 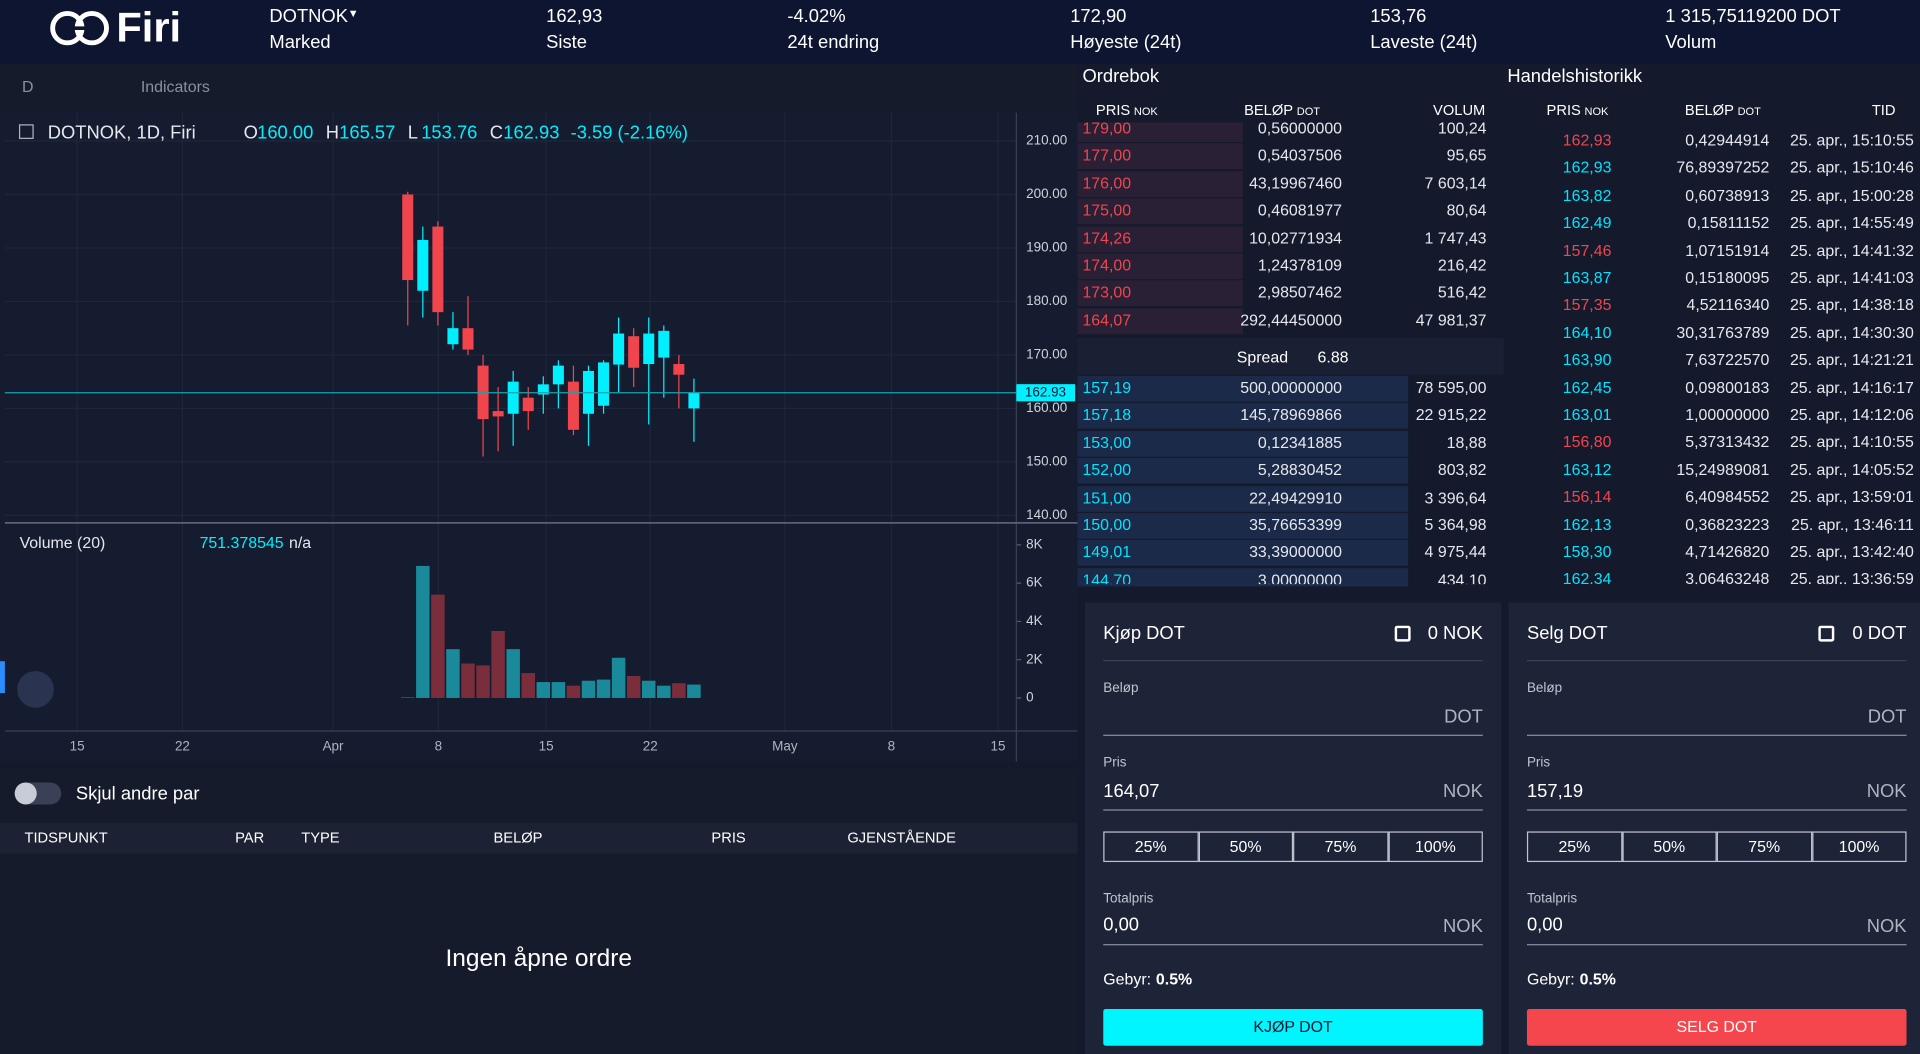 I want to click on stat-label: Høyeste (24t), so click(x=1126, y=42).